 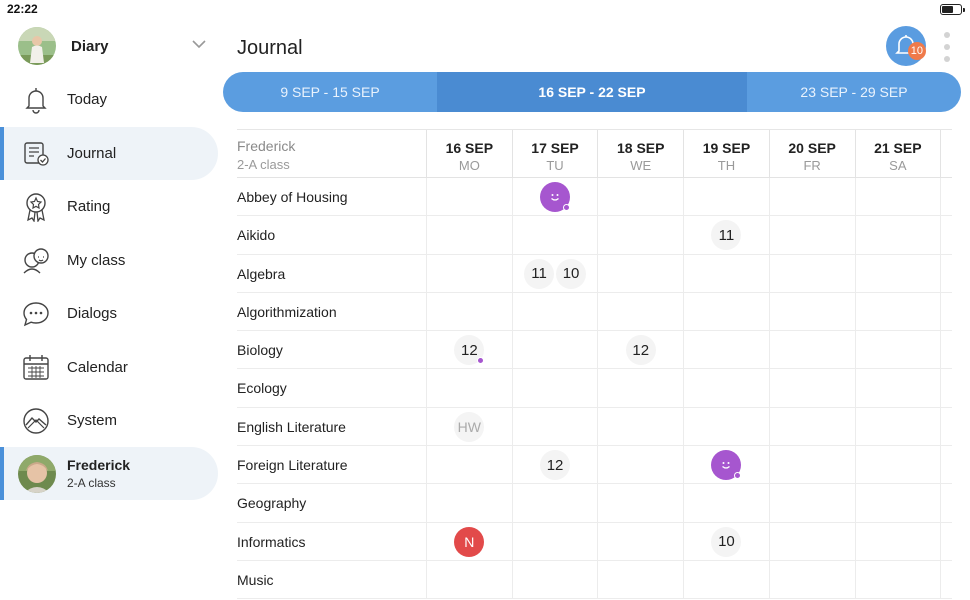 What do you see at coordinates (109, 421) in the screenshot?
I see `sidebar-item-system: System` at bounding box center [109, 421].